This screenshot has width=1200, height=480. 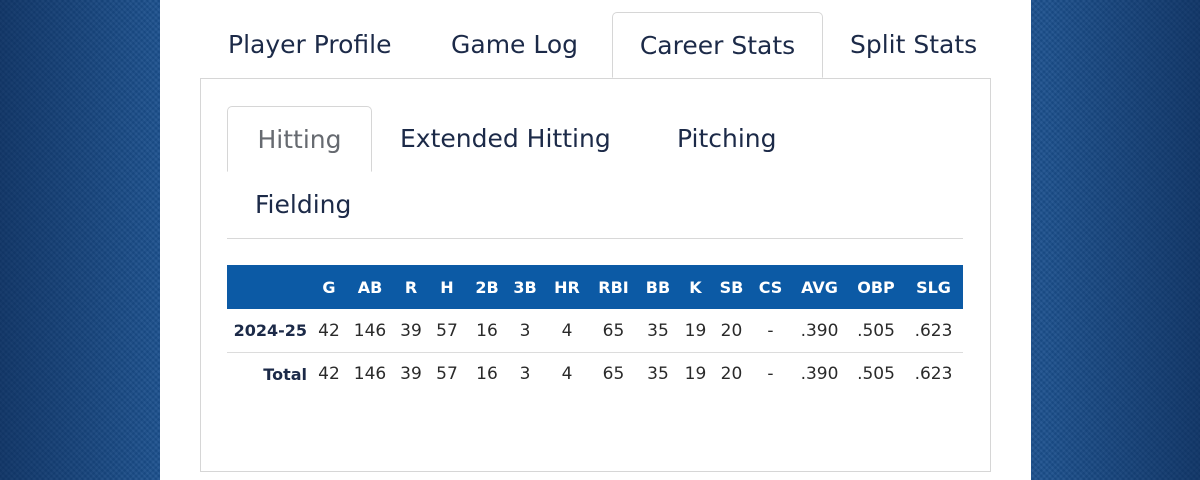 What do you see at coordinates (567, 287) in the screenshot?
I see `column-header-hr: HR` at bounding box center [567, 287].